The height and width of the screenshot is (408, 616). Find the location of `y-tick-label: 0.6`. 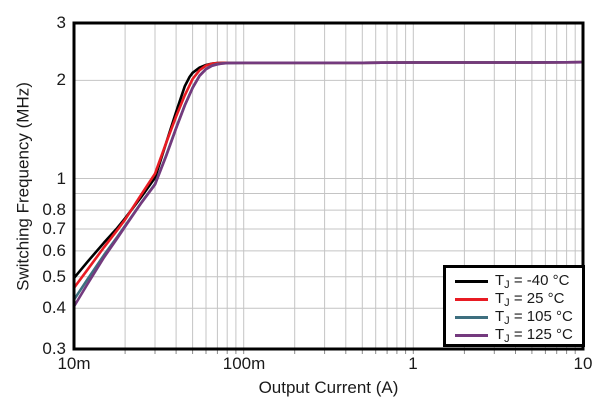

y-tick-label: 0.6 is located at coordinates (54, 250).